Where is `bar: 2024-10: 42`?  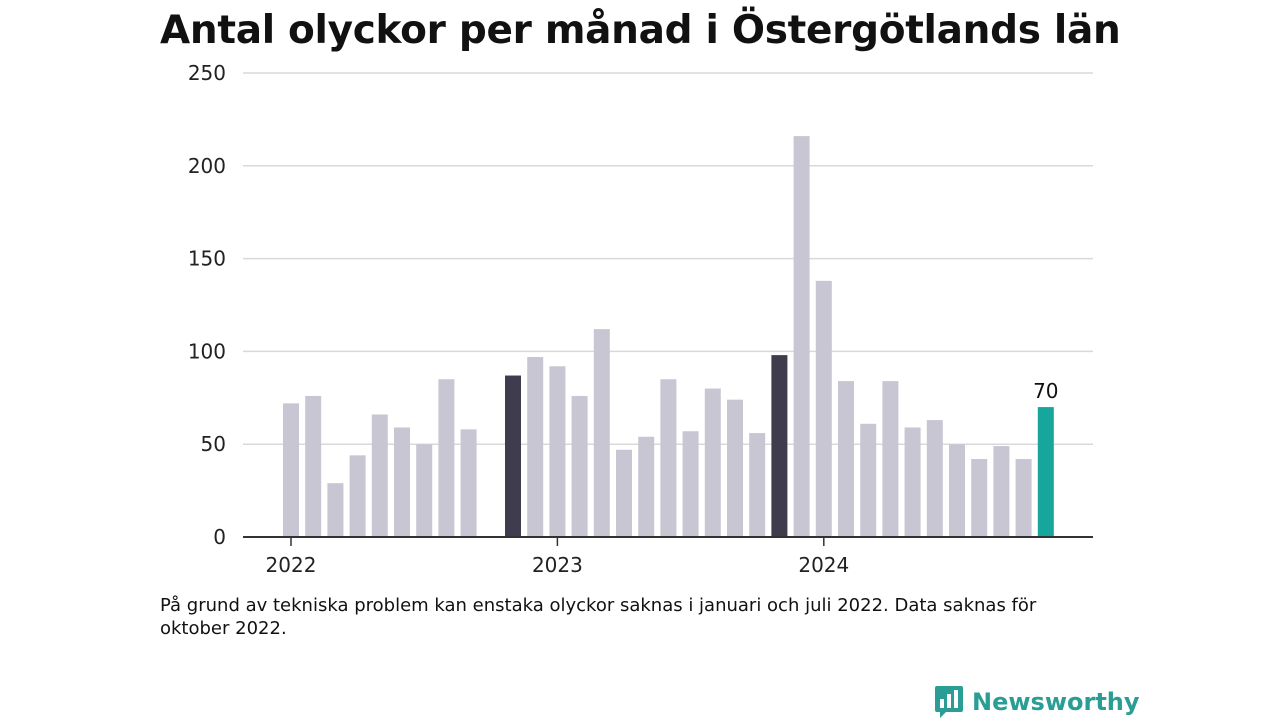
bar: 2024-10: 42 is located at coordinates (1023, 498).